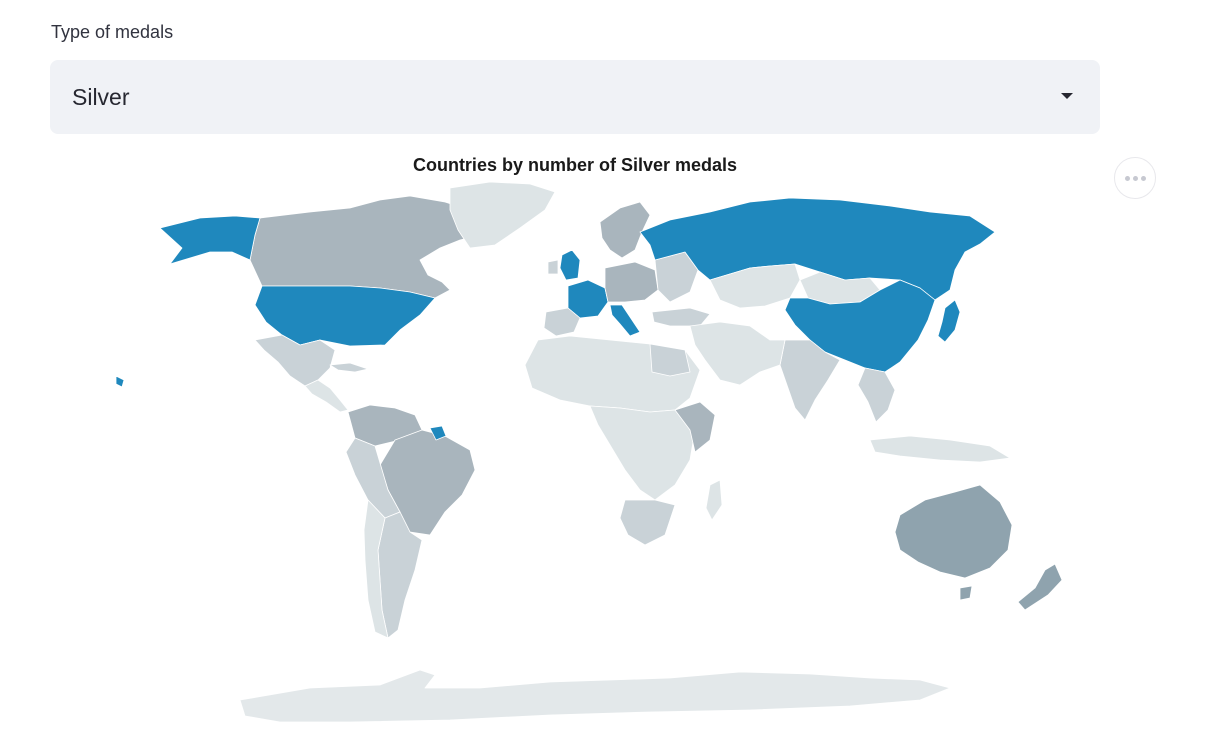 This screenshot has height=748, width=1206. I want to click on country-antarctica, so click(595, 696).